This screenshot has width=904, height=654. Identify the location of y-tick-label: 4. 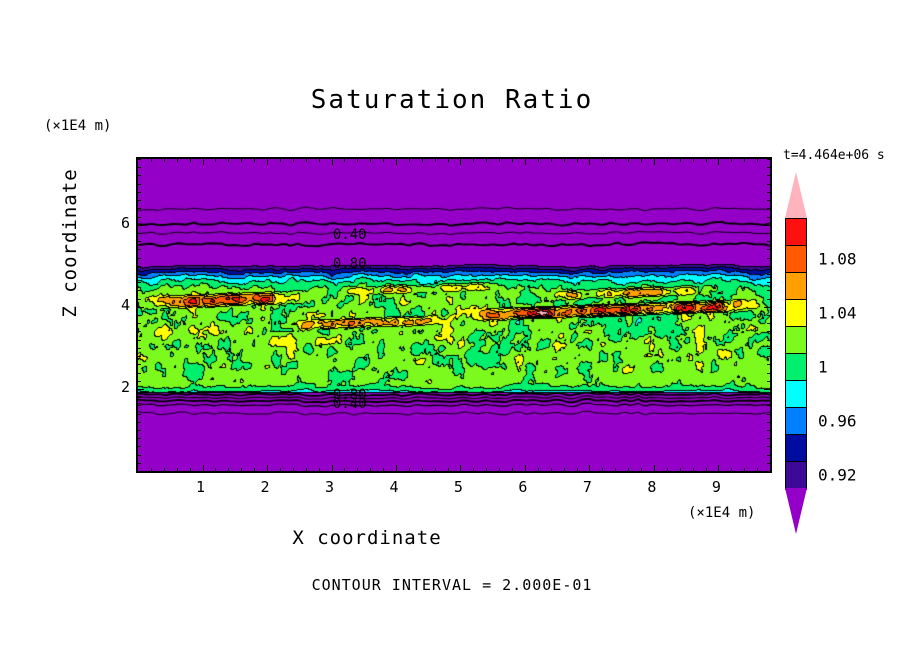
(125, 304).